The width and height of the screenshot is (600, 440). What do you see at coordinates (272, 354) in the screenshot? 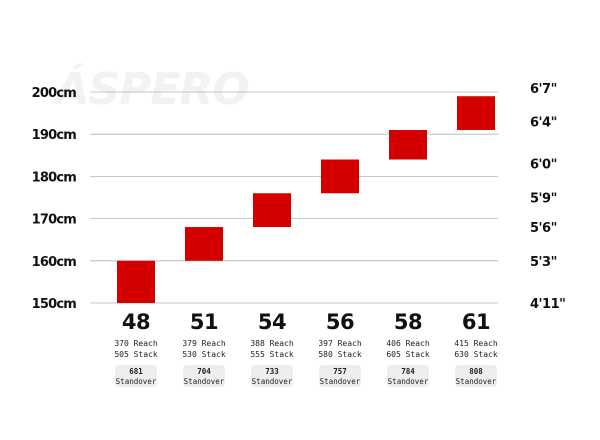
I see `stack-value: 555 Stack` at bounding box center [272, 354].